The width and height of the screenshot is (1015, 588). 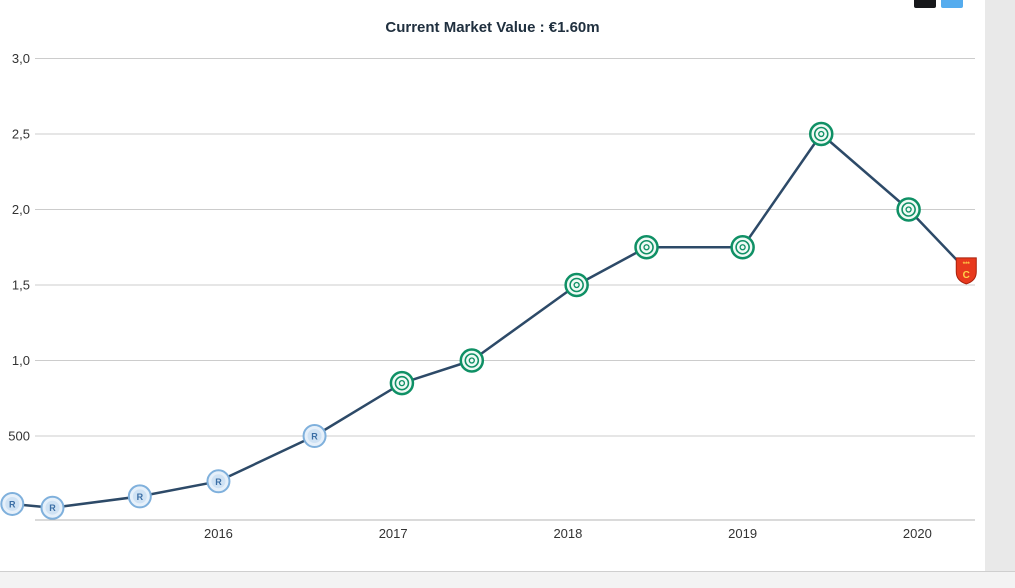 What do you see at coordinates (218, 533) in the screenshot?
I see `x-tick-label: 2016` at bounding box center [218, 533].